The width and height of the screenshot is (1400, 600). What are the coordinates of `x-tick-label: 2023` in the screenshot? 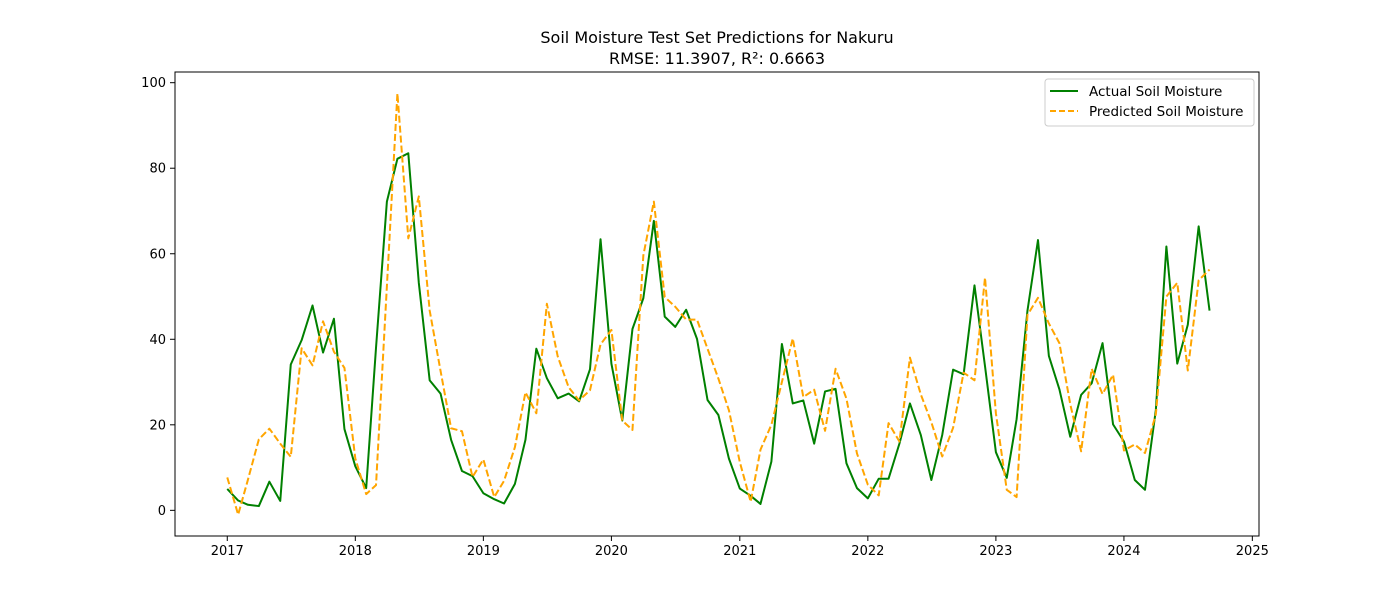 It's located at (995, 551).